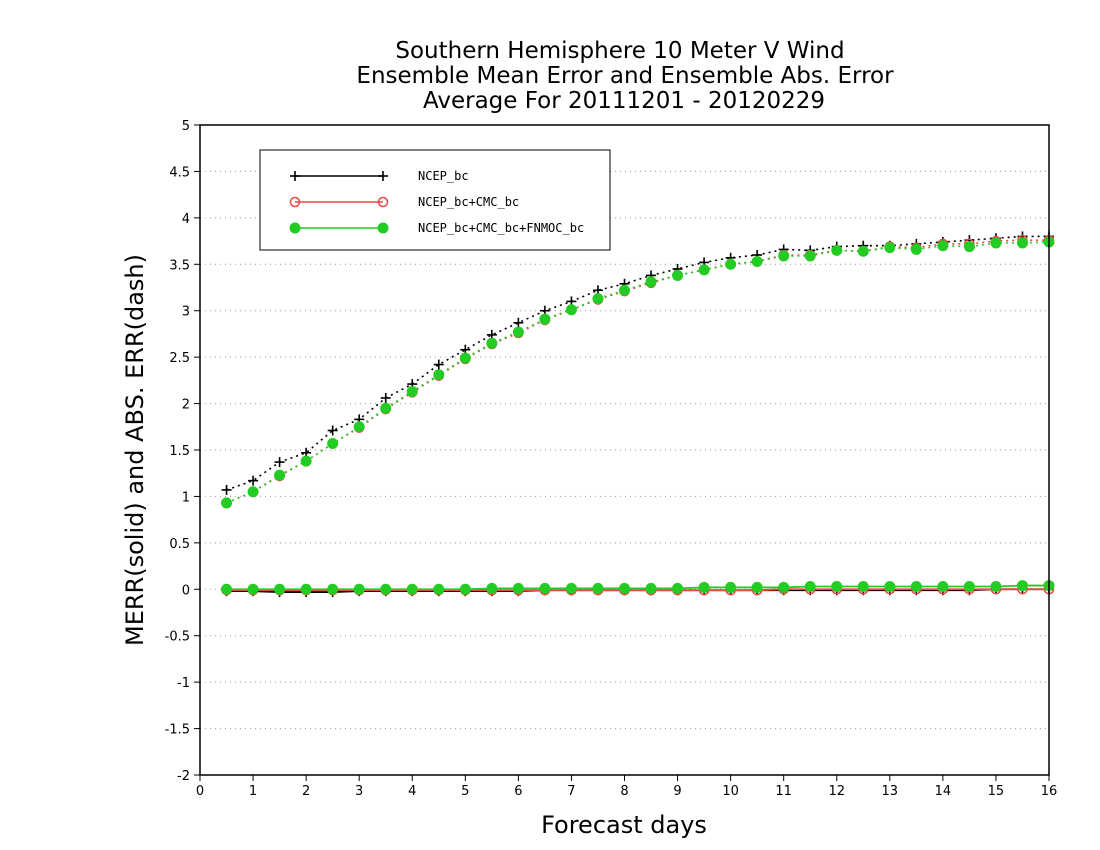 The width and height of the screenshot is (1100, 850). Describe the element at coordinates (179, 358) in the screenshot. I see `y-tick-label: 2.5` at that location.